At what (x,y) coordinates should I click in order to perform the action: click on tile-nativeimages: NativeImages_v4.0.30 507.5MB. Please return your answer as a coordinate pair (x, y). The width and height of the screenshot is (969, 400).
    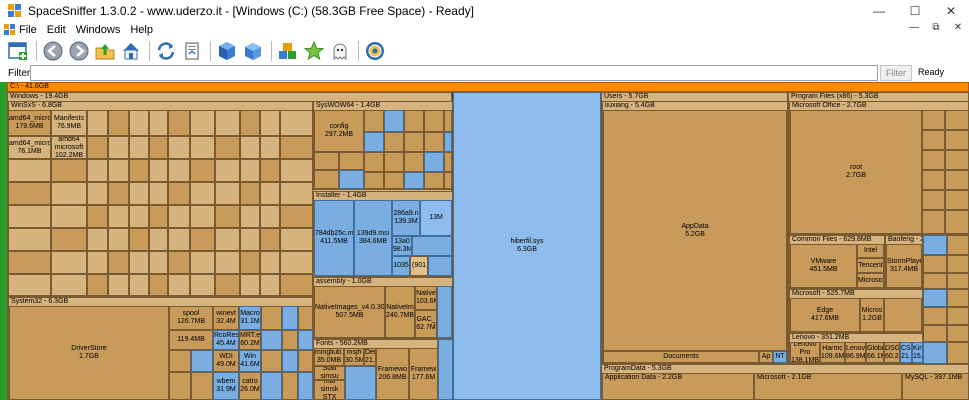
    Looking at the image, I should click on (349, 312).